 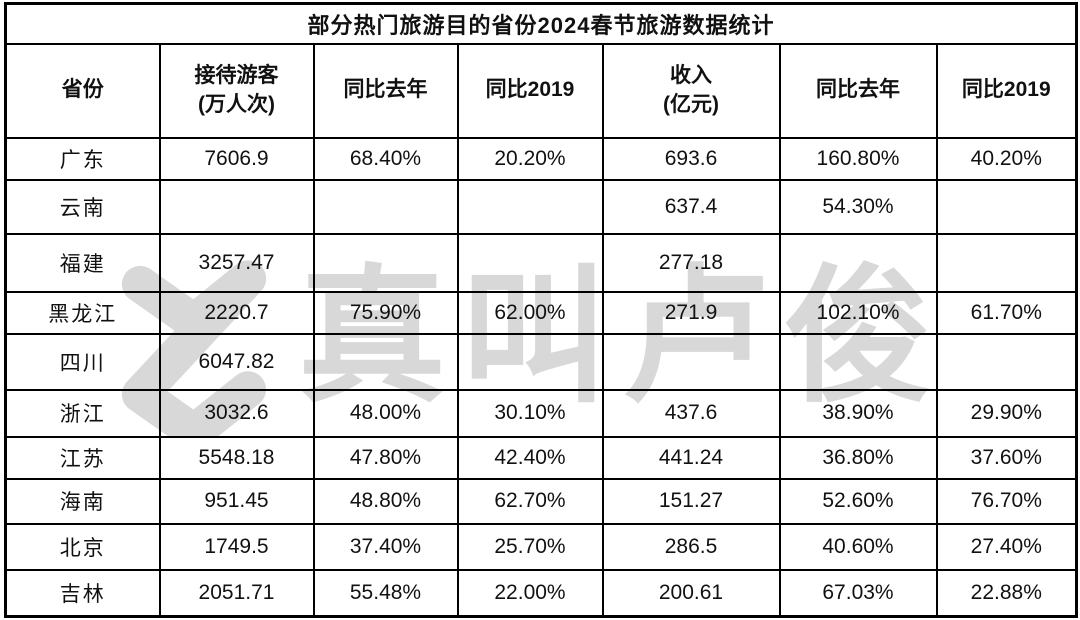 I want to click on value-cell: 40.20%, so click(x=1006, y=158).